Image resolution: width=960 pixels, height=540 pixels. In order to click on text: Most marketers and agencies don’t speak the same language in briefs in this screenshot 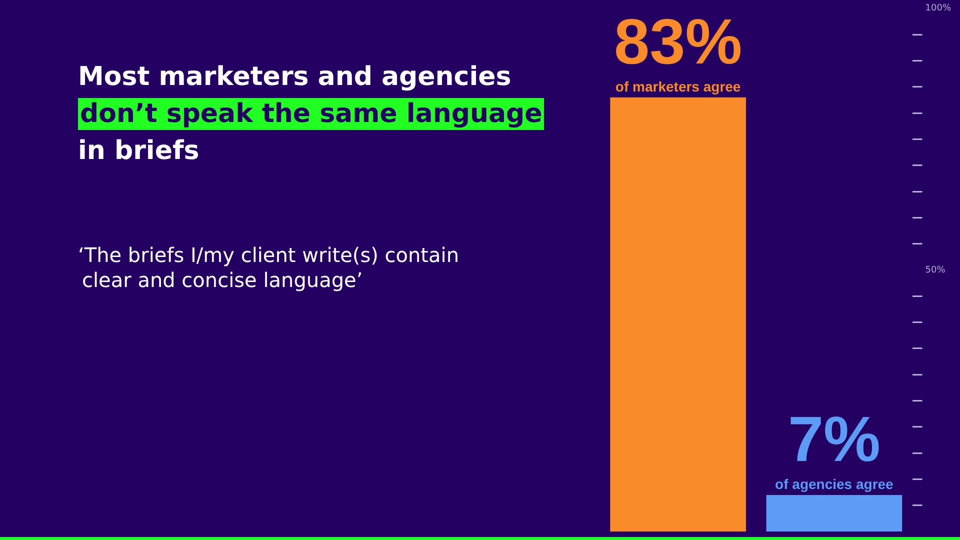, I will do `click(311, 114)`.